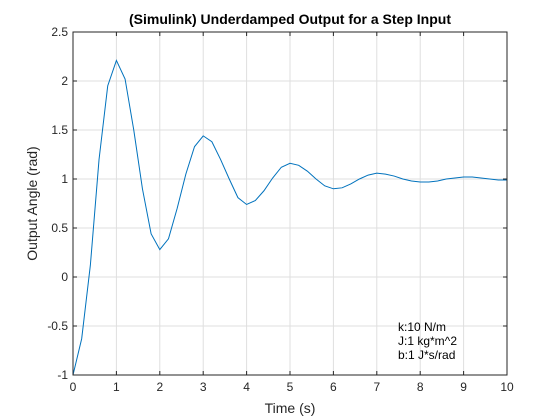  Describe the element at coordinates (246, 387) in the screenshot. I see `x-tick-label: 4` at that location.